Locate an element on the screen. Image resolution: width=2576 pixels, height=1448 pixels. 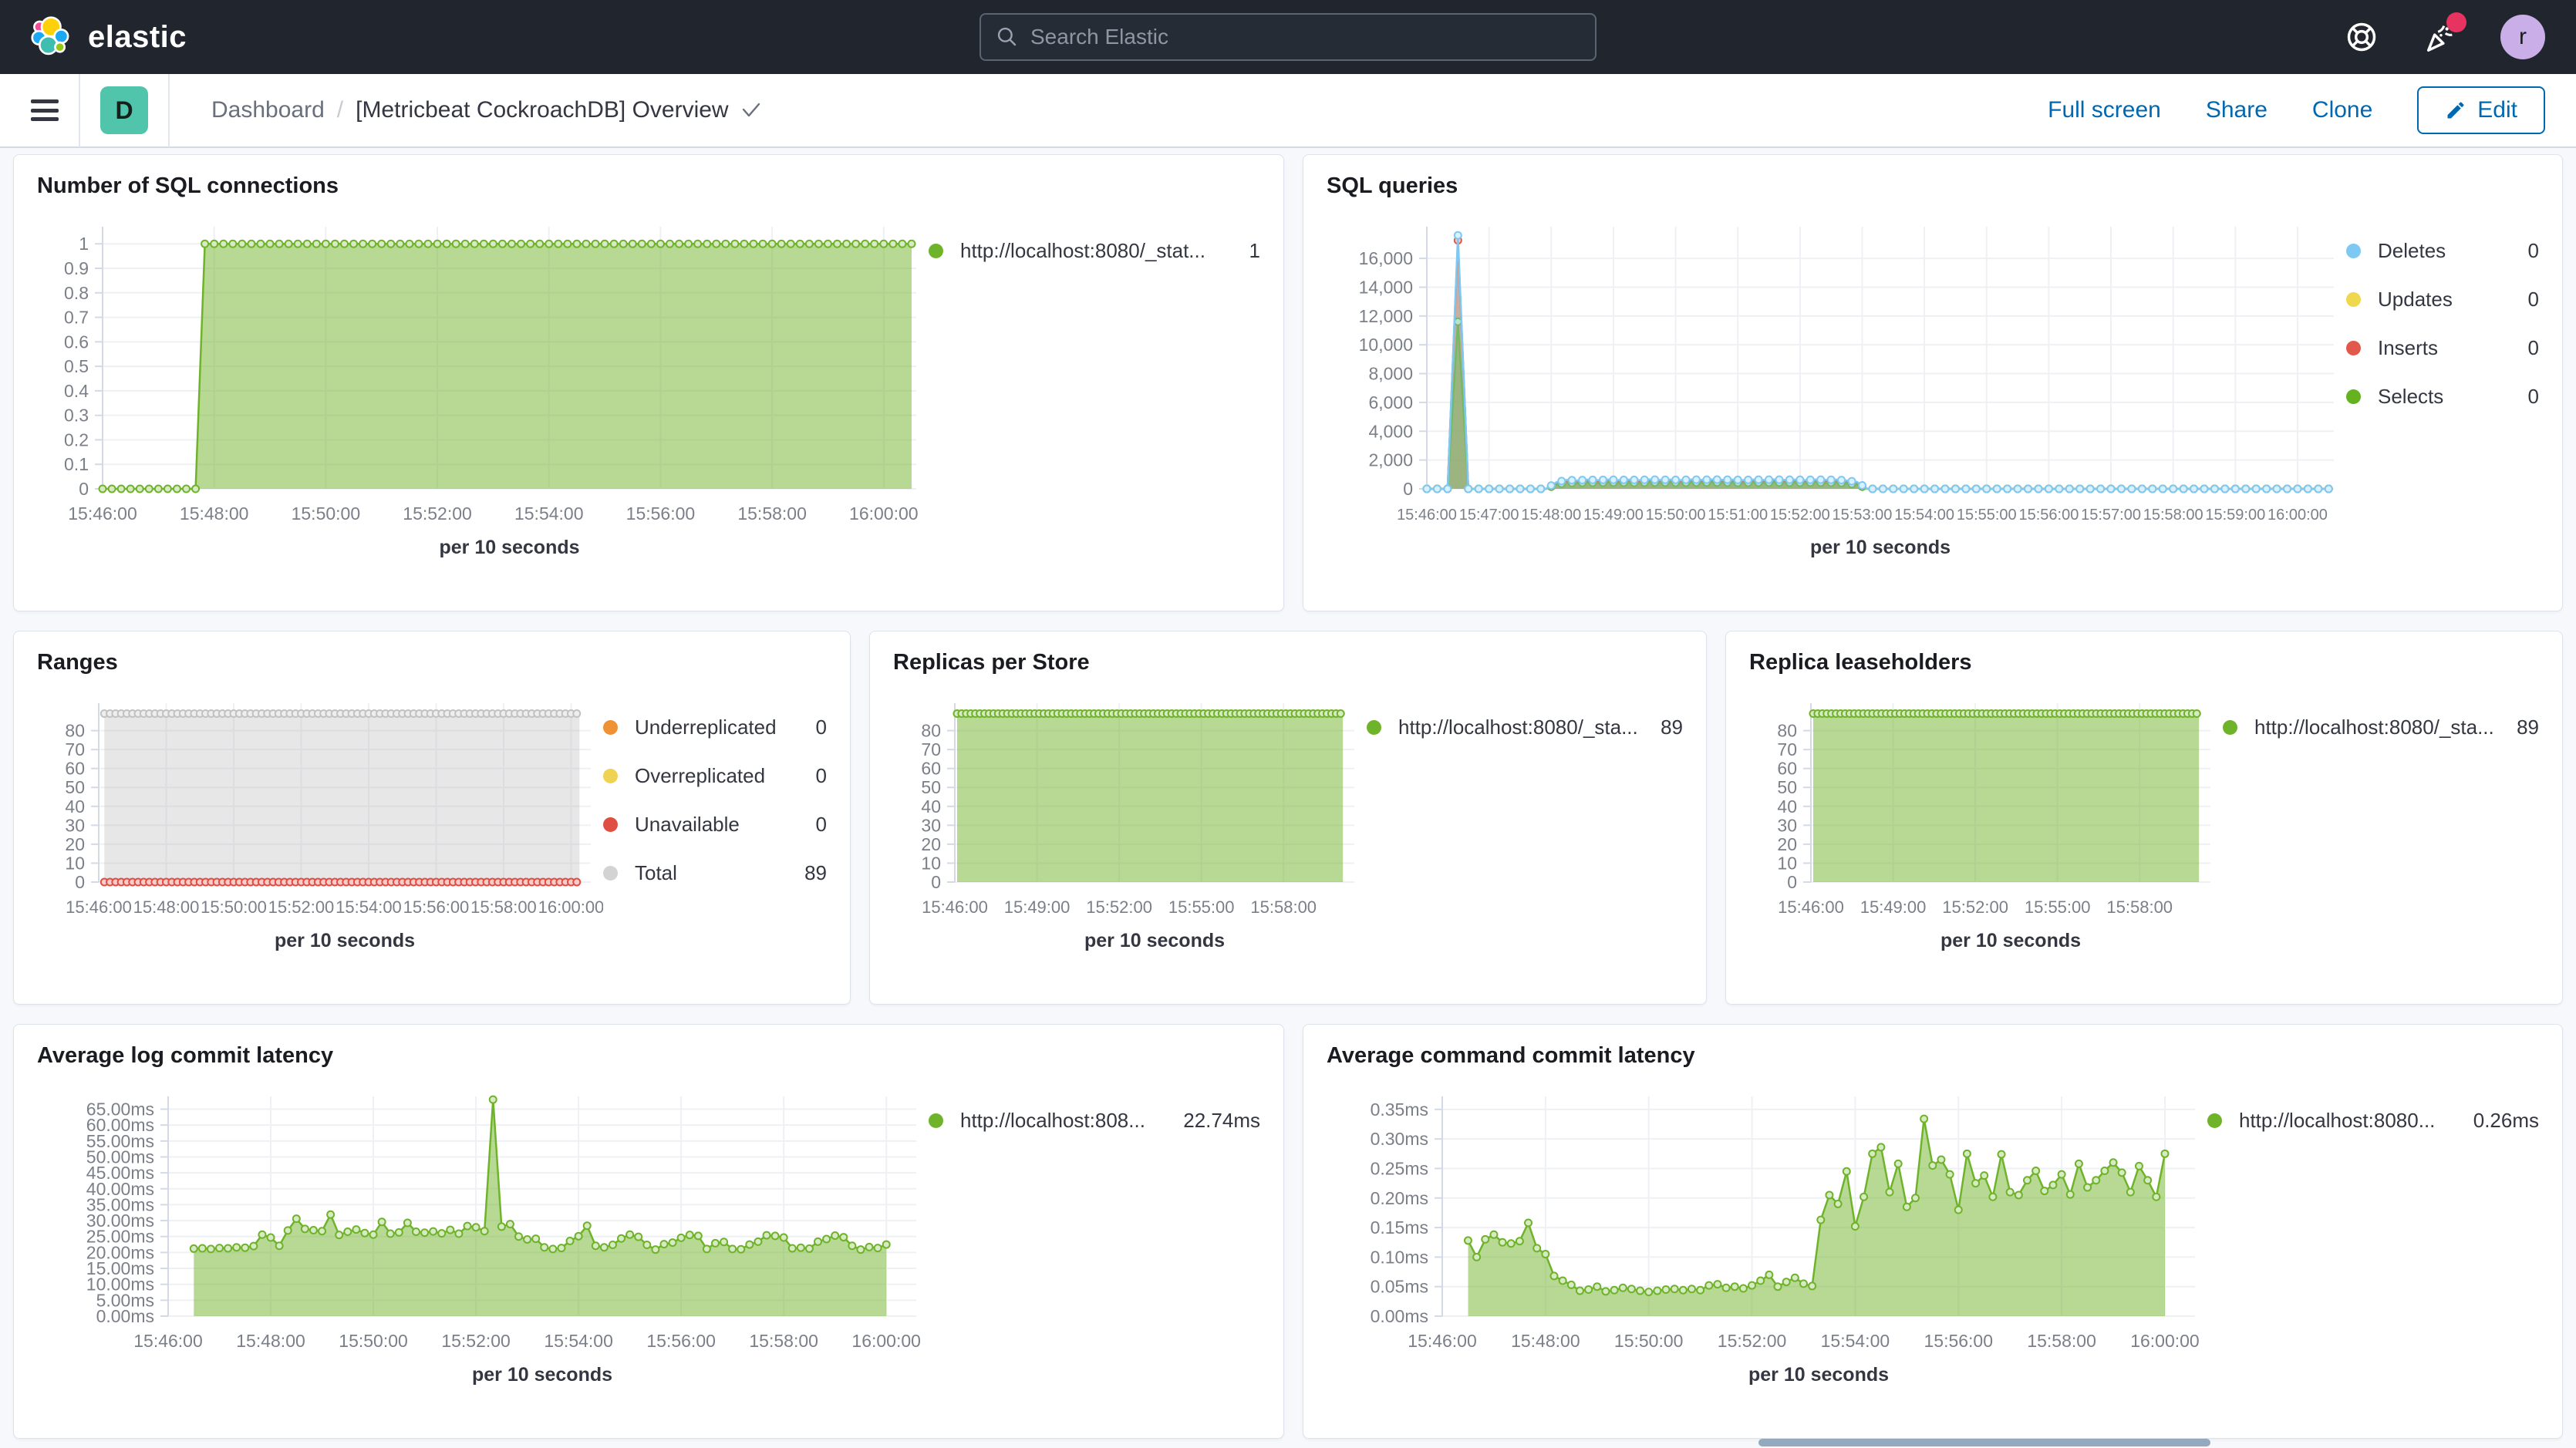
legend-label: Total is located at coordinates (656, 872).